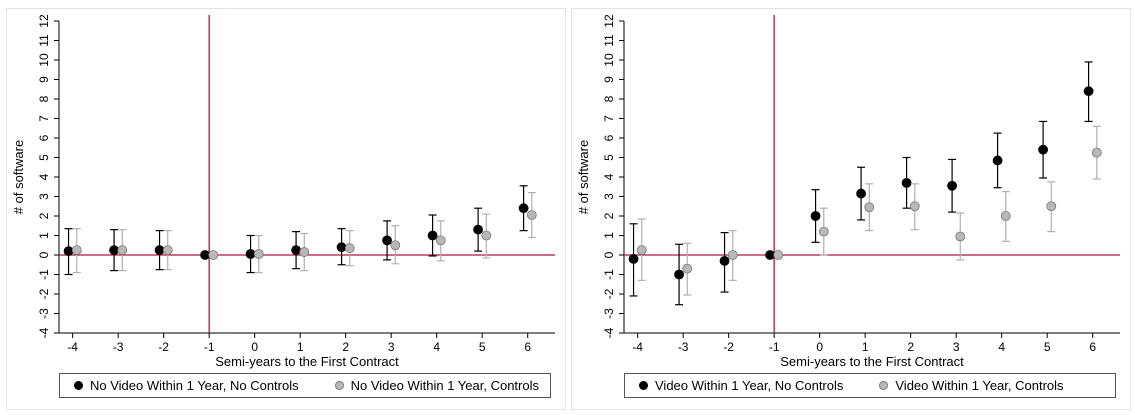 This screenshot has width=1135, height=415. Describe the element at coordinates (194, 385) in the screenshot. I see `legend-label: No Video Within 1 Year, No Controls` at that location.